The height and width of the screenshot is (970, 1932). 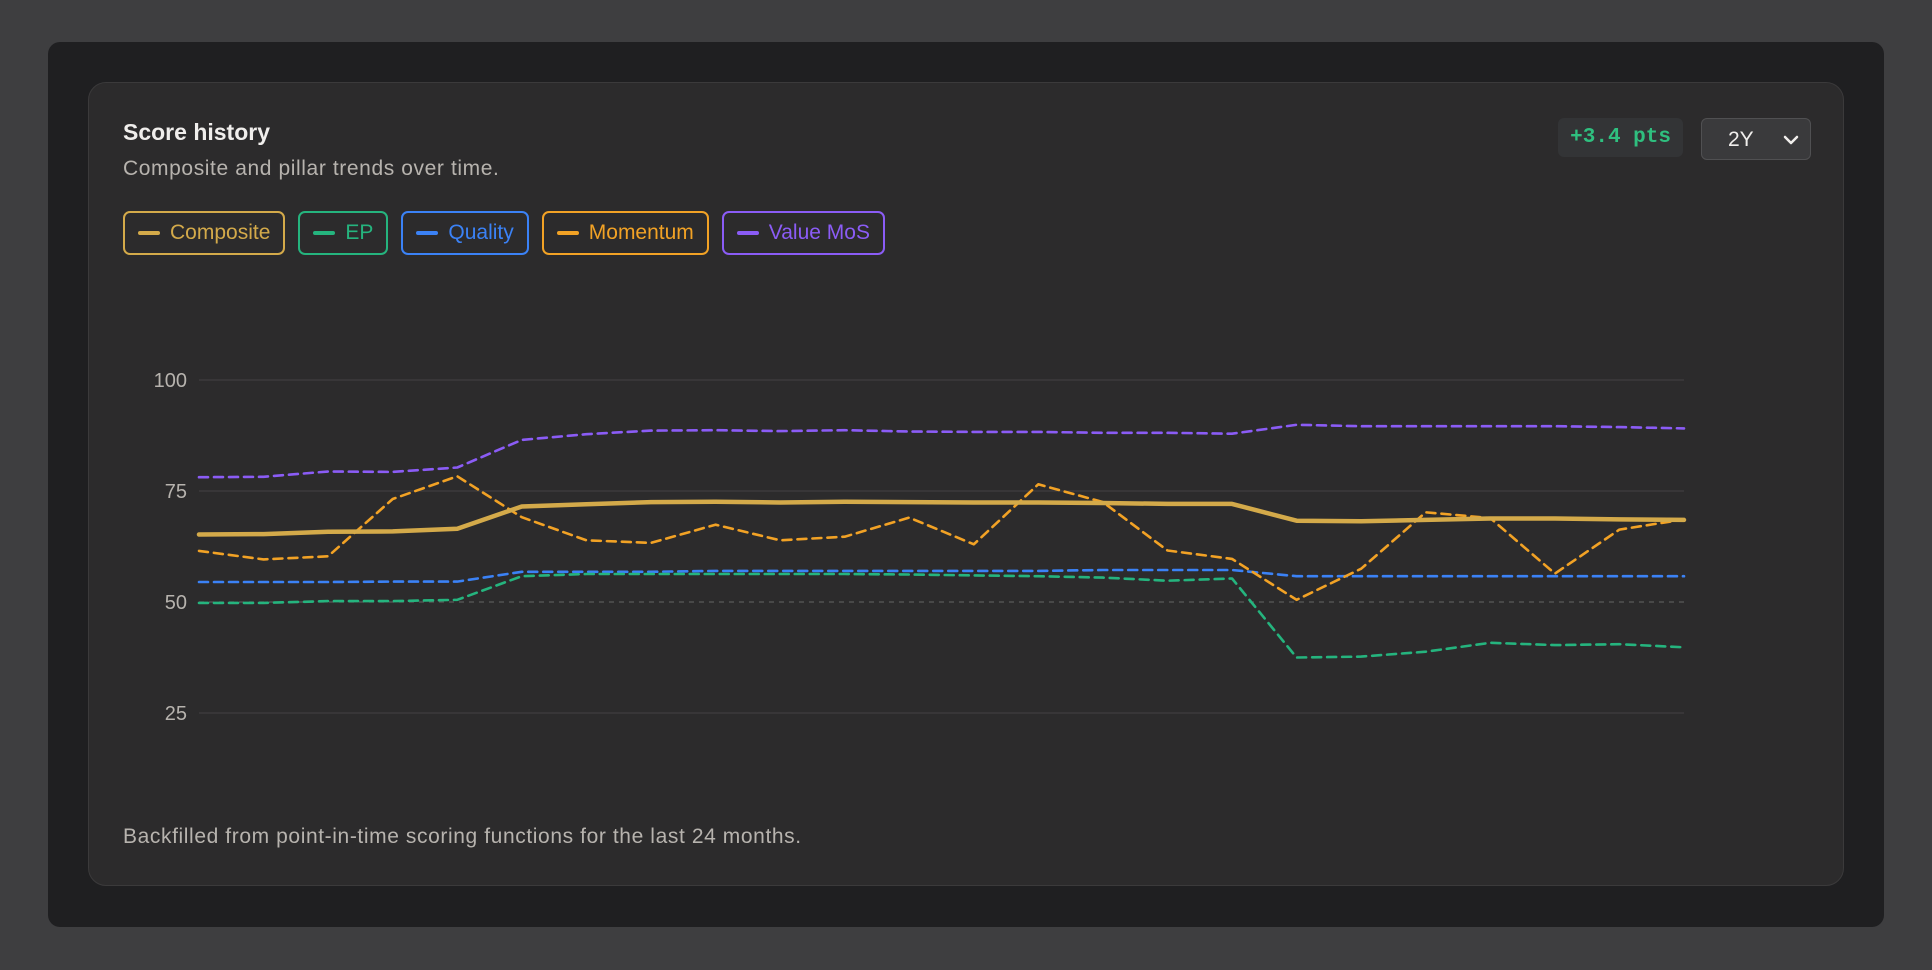 What do you see at coordinates (343, 233) in the screenshot?
I see `legend-chip-ep: EP` at bounding box center [343, 233].